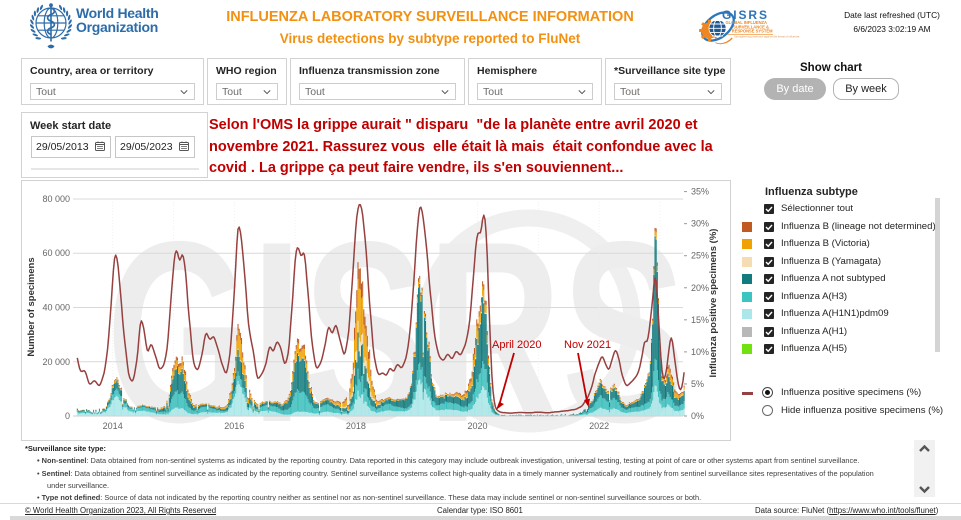 The image size is (961, 520). Describe the element at coordinates (697, 416) in the screenshot. I see `svg-text: 0%` at that location.